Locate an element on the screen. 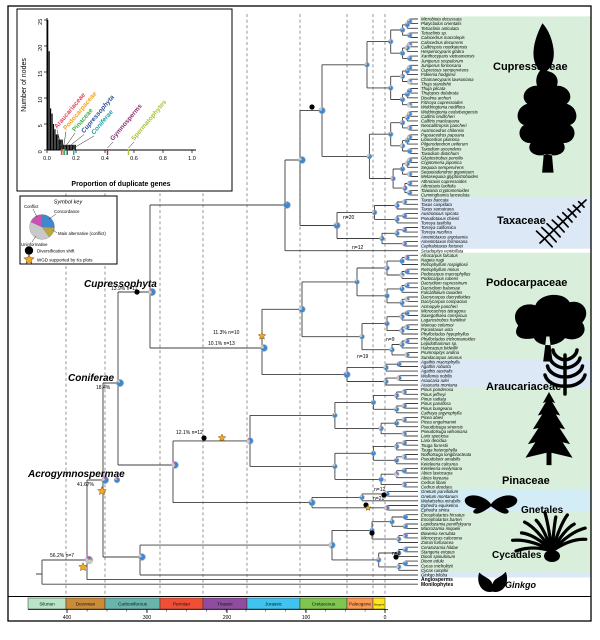 This screenshot has width=600, height=640. taxon-label: Taxodium ascendens is located at coordinates (441, 148).